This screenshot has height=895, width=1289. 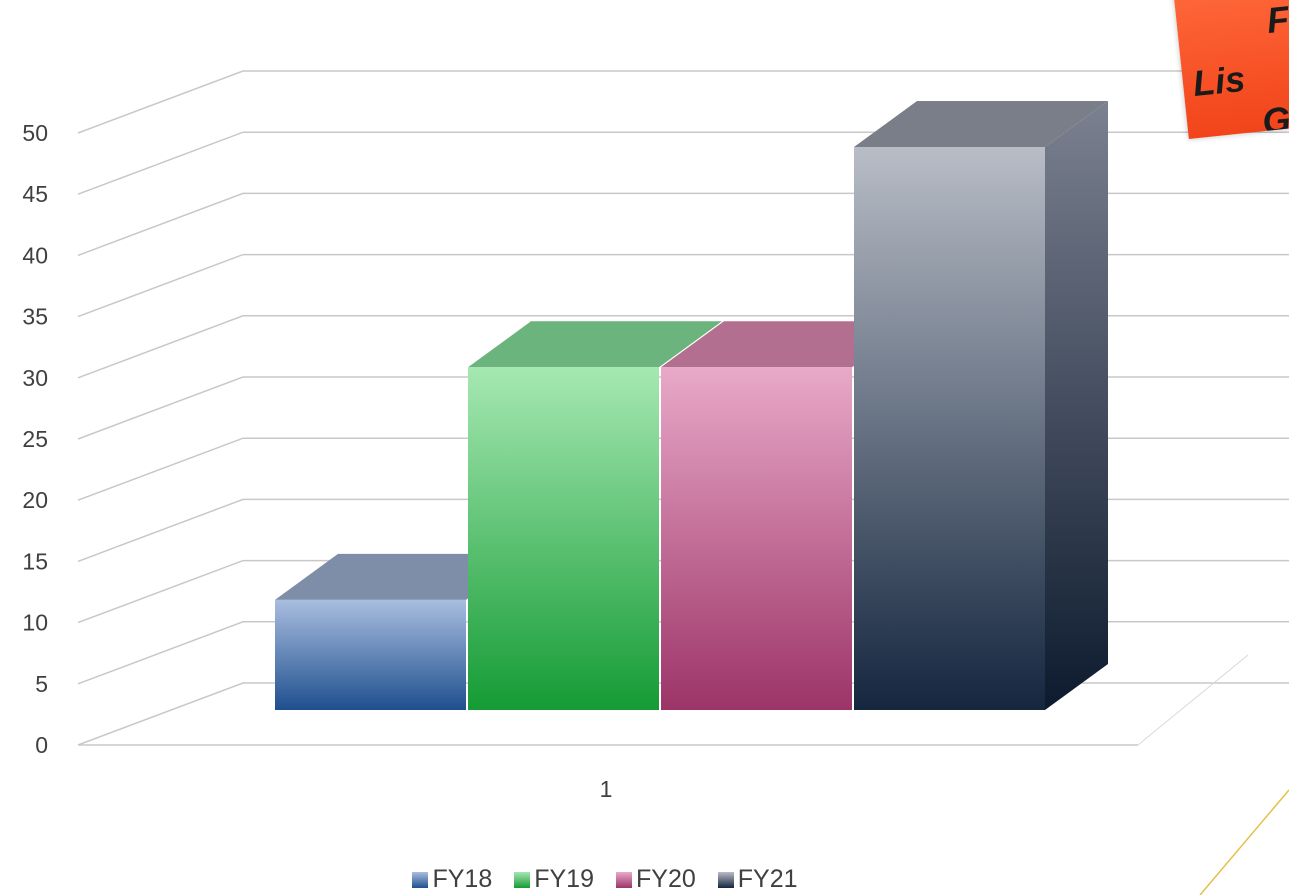 I want to click on y-tick-label-15: 15, so click(x=35, y=561).